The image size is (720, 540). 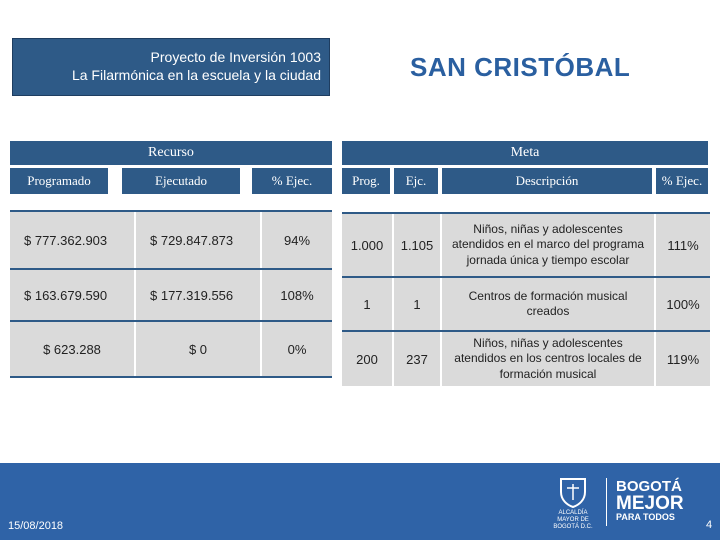 I want to click on meta-cell-prog: 1.000, so click(x=367, y=245).